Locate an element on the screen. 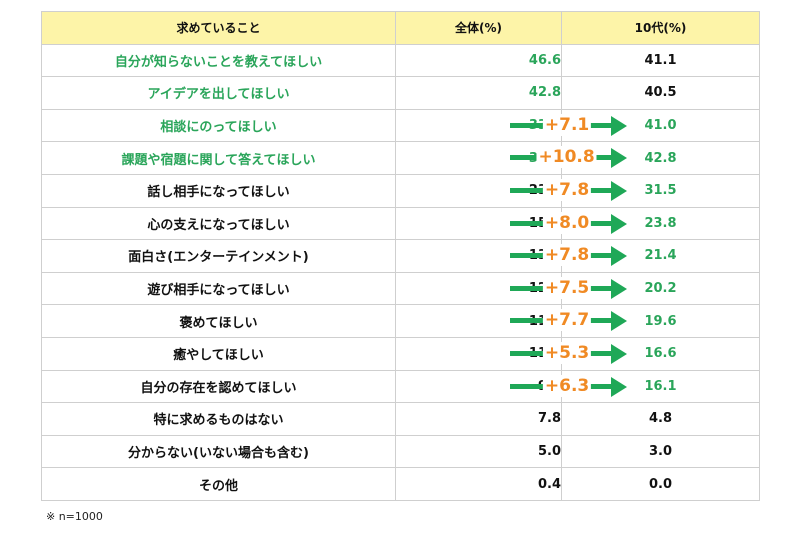 This screenshot has width=800, height=533. row-all-value: 42.8 is located at coordinates (478, 93).